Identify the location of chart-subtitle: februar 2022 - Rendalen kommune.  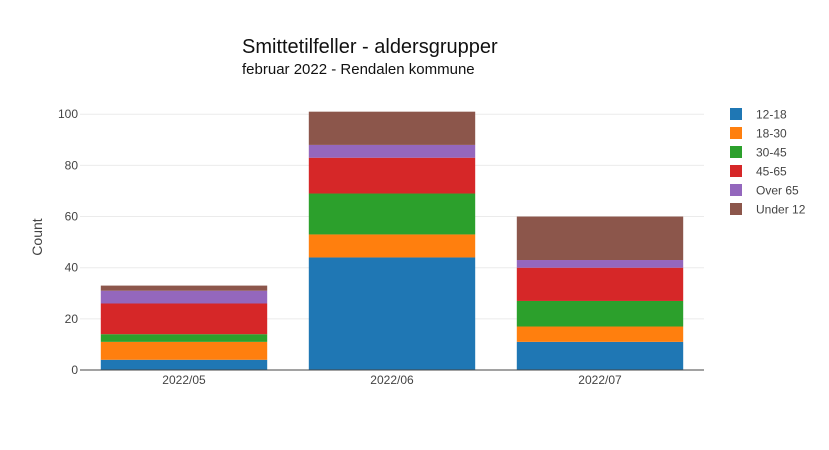
(358, 69).